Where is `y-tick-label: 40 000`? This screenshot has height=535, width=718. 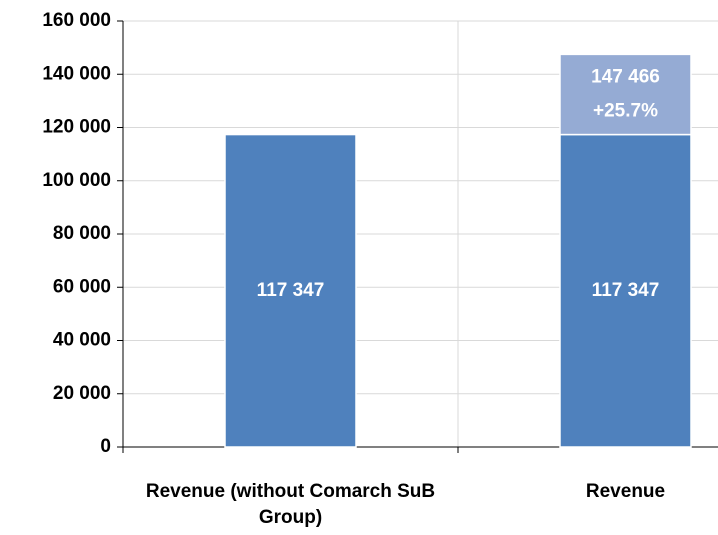 y-tick-label: 40 000 is located at coordinates (82, 340).